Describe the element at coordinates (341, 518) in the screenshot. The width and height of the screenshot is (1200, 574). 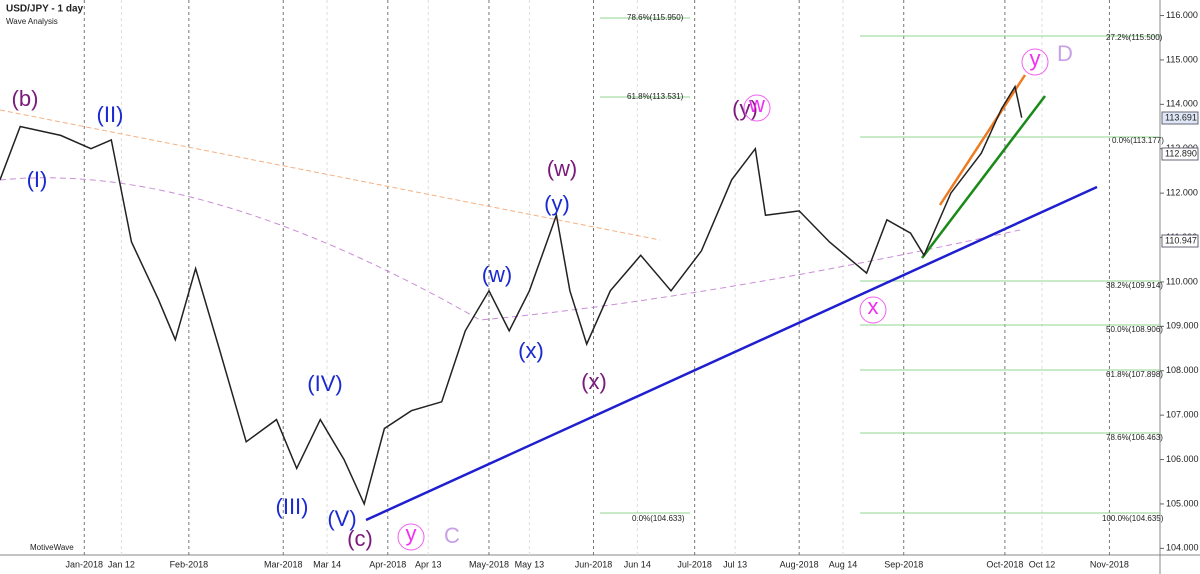
I see `wave-label: (V)` at that location.